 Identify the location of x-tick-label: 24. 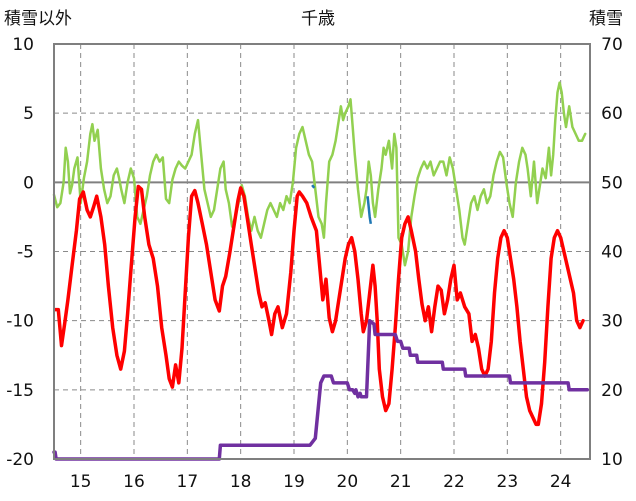
(561, 482).